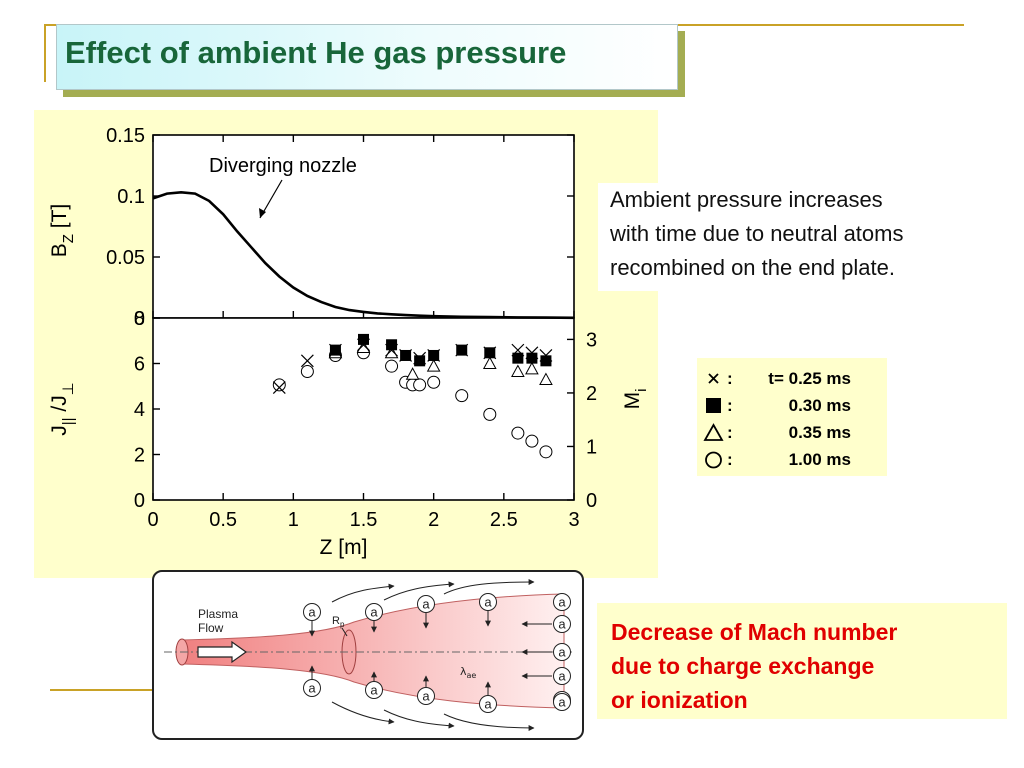  I want to click on bz-curve, so click(363, 255).